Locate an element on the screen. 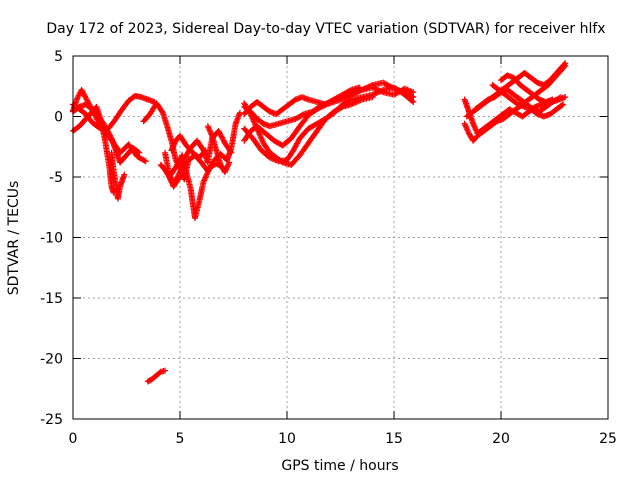  y-tick-label: -25 is located at coordinates (51, 420).